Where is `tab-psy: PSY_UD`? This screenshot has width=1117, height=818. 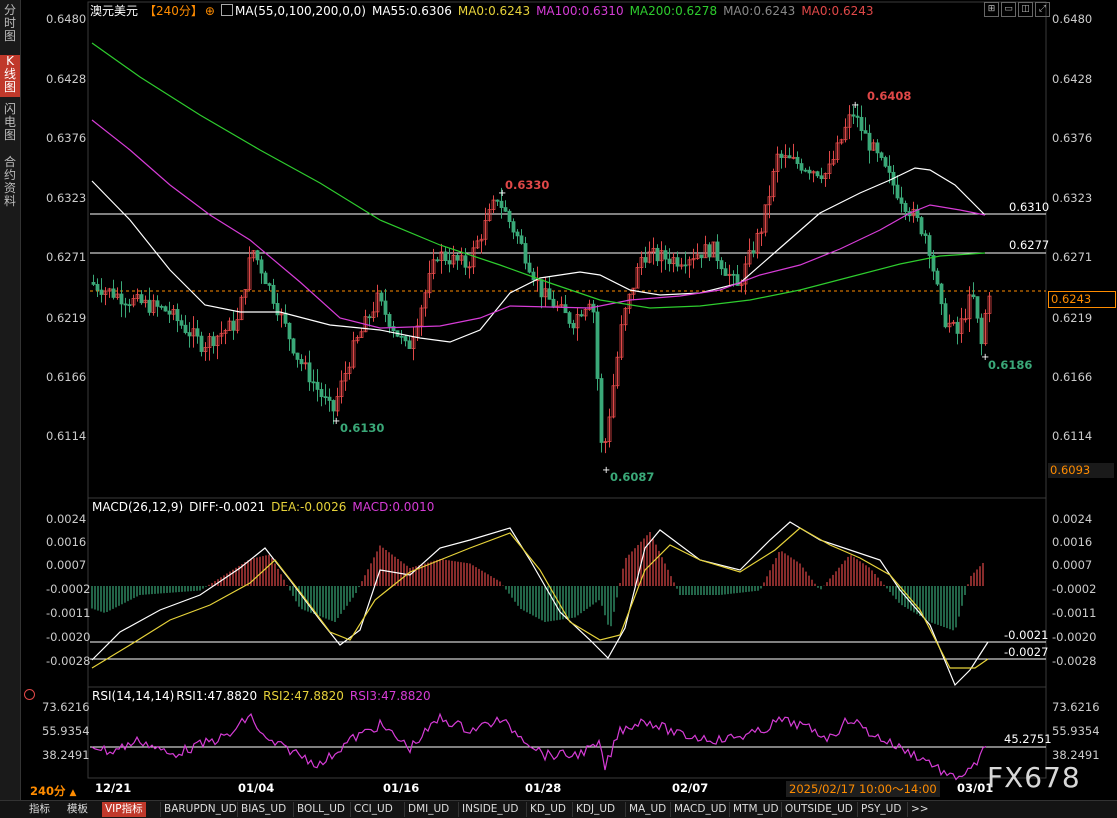
tab-psy: PSY_UD is located at coordinates (880, 809).